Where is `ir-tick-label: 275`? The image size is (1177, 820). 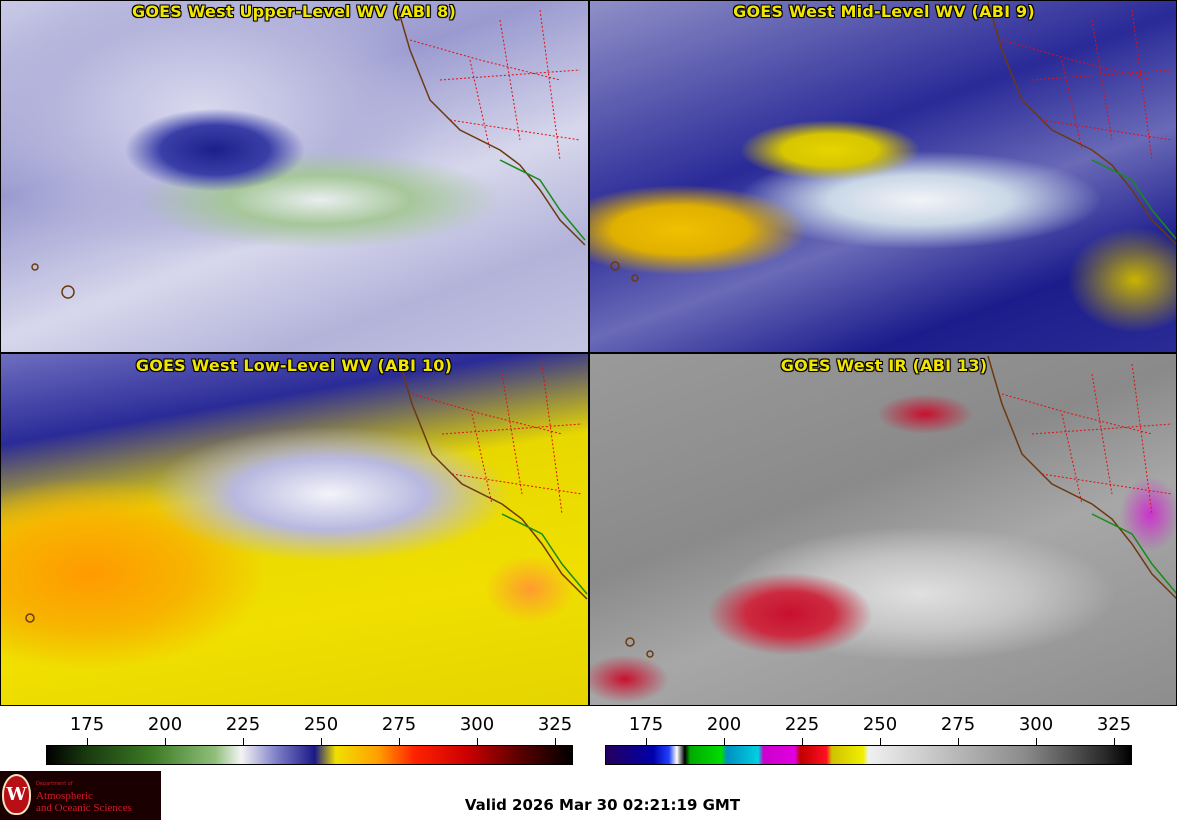
ir-tick-label: 275 is located at coordinates (958, 724).